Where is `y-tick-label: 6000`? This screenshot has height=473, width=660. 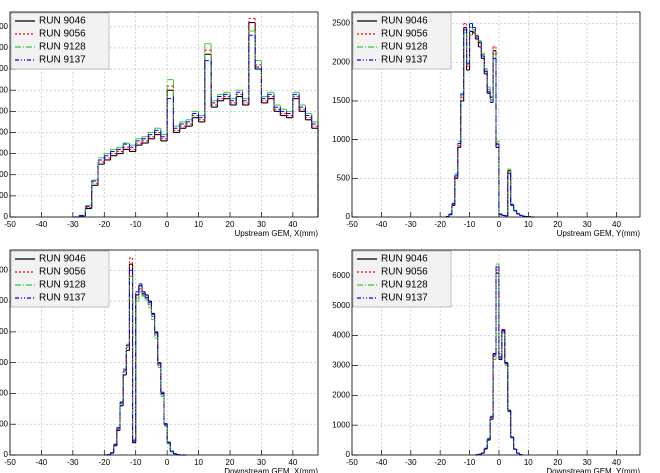
y-tick-label: 6000 is located at coordinates (341, 275).